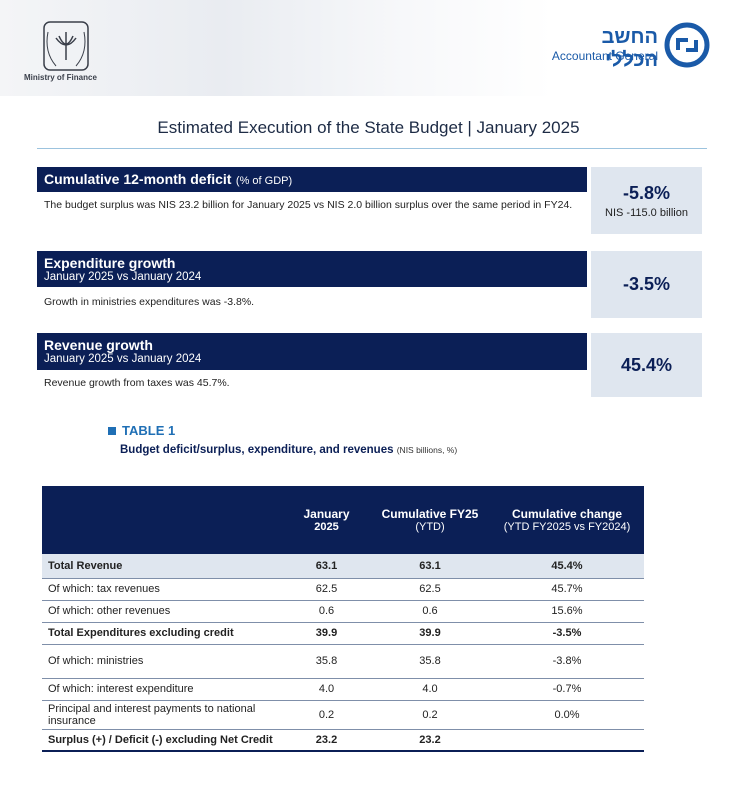  Describe the element at coordinates (162, 689) in the screenshot. I see `row-label: Of which: interest expenditure` at that location.